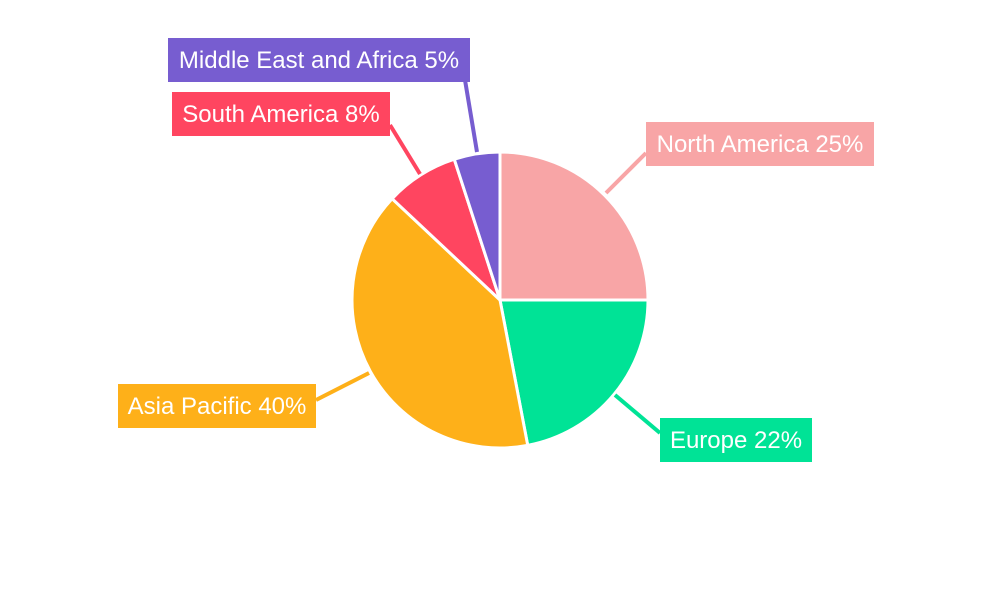 The height and width of the screenshot is (600, 1000). What do you see at coordinates (637, 414) in the screenshot?
I see `leader-line-europe` at bounding box center [637, 414].